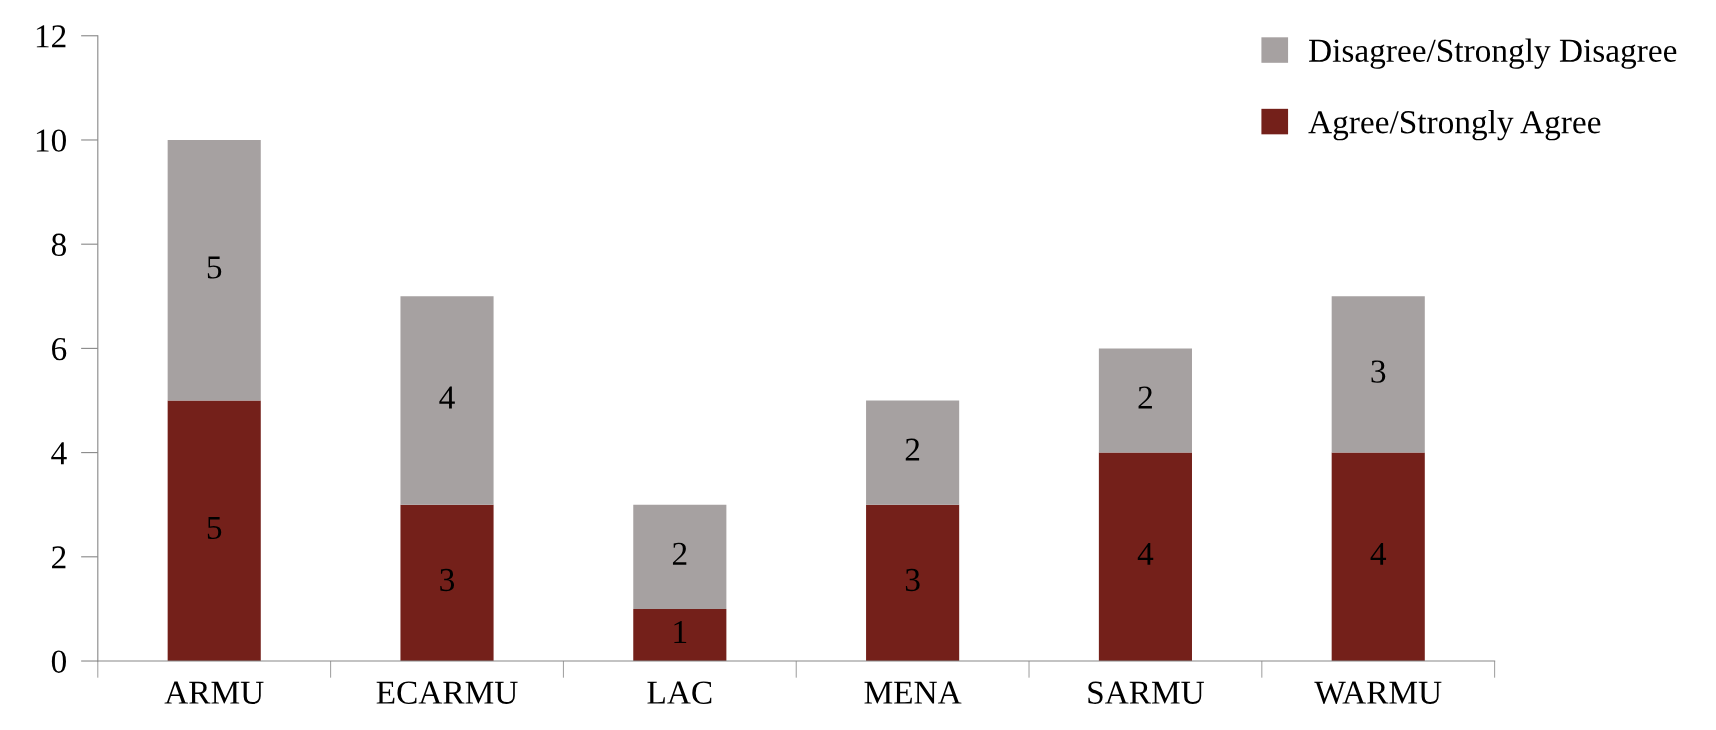 This screenshot has height=730, width=1716. I want to click on x-tick-label: LAC, so click(679, 692).